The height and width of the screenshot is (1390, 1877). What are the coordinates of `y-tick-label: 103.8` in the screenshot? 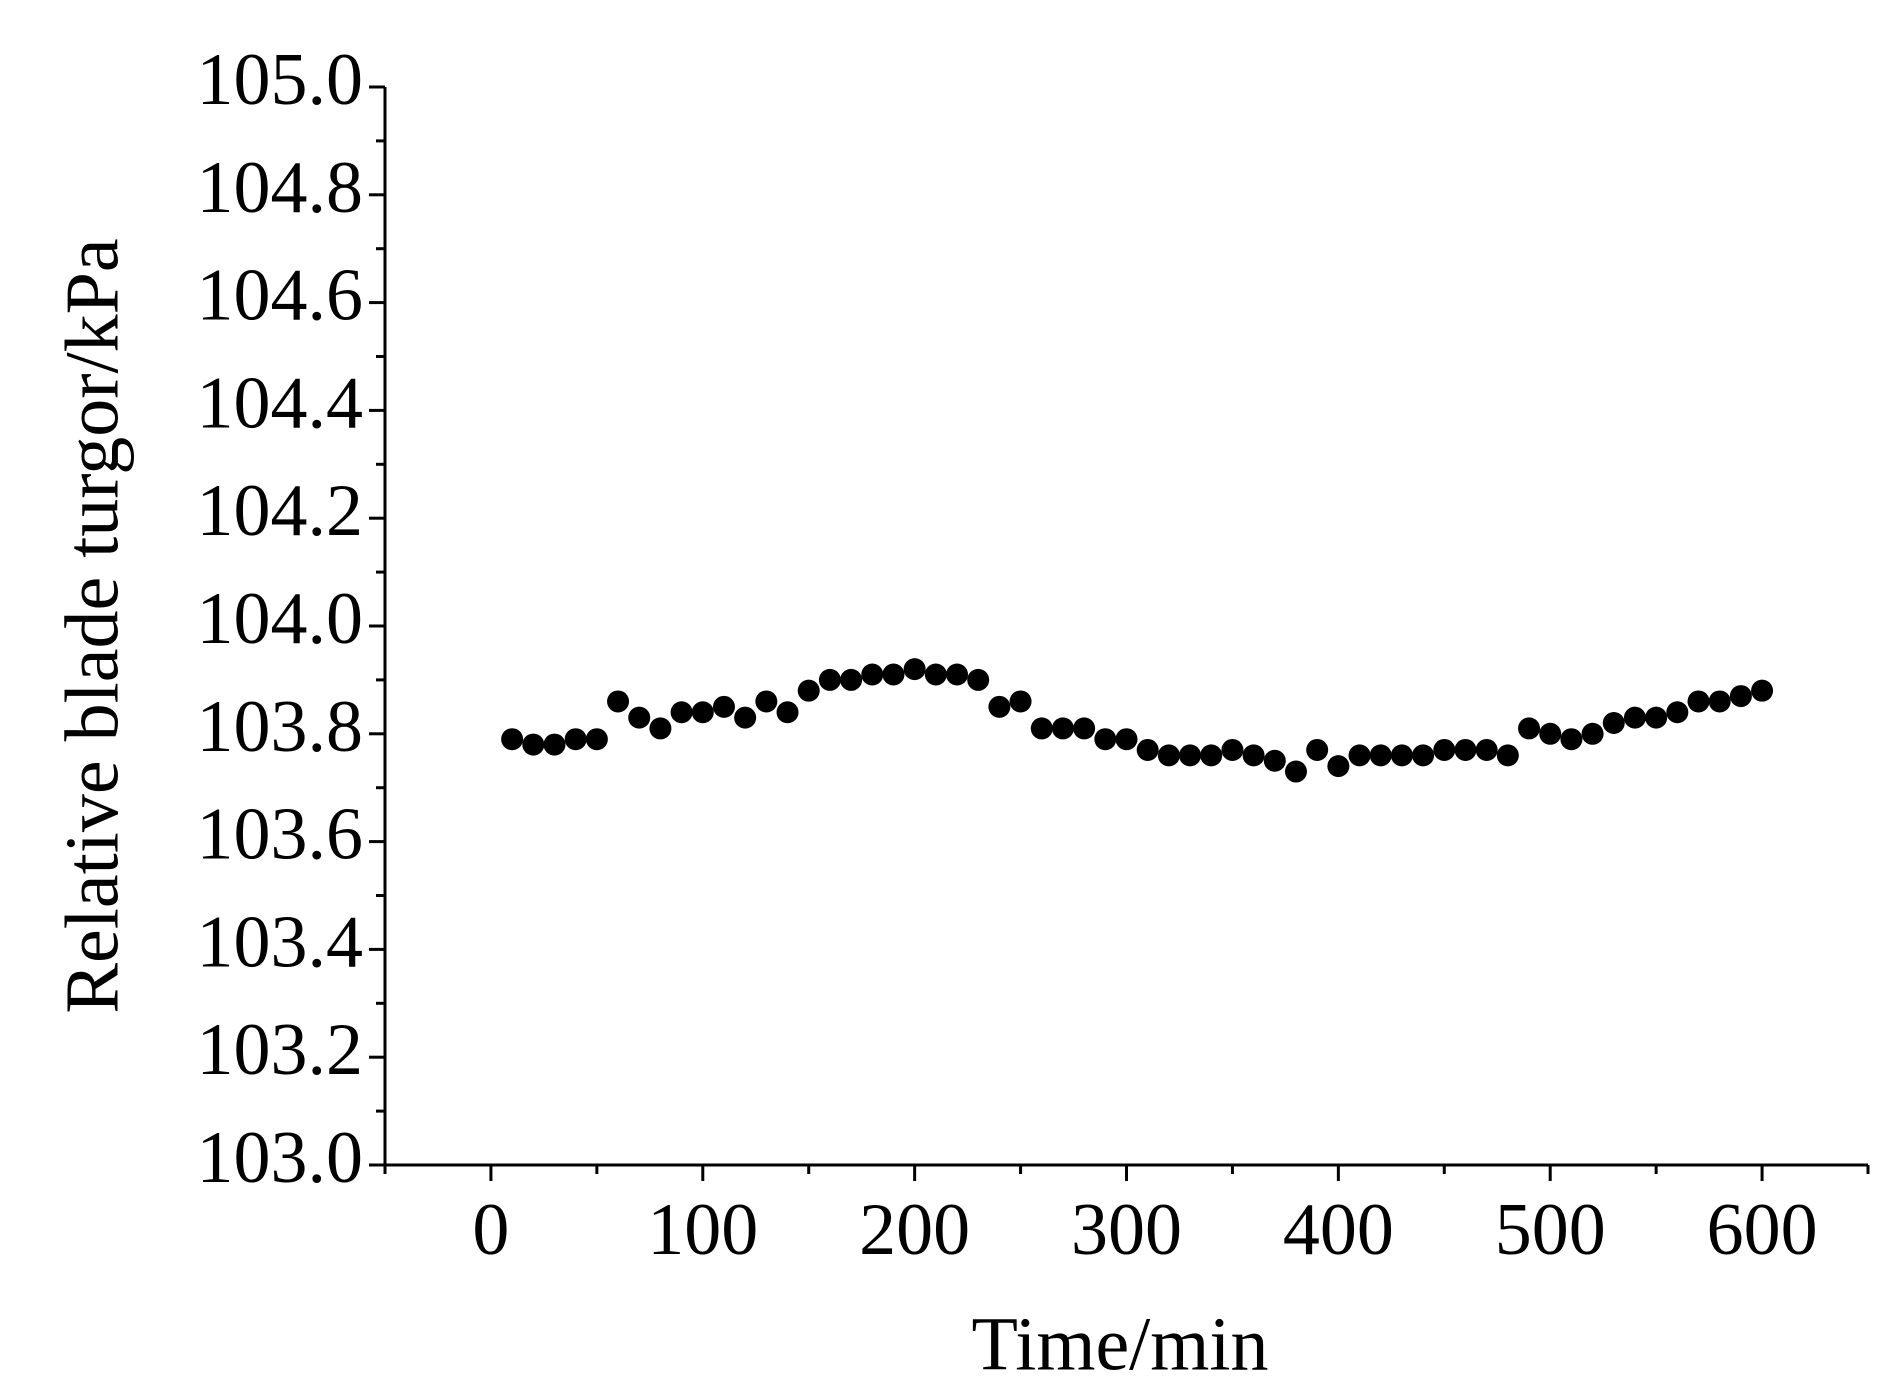 It's located at (280, 727).